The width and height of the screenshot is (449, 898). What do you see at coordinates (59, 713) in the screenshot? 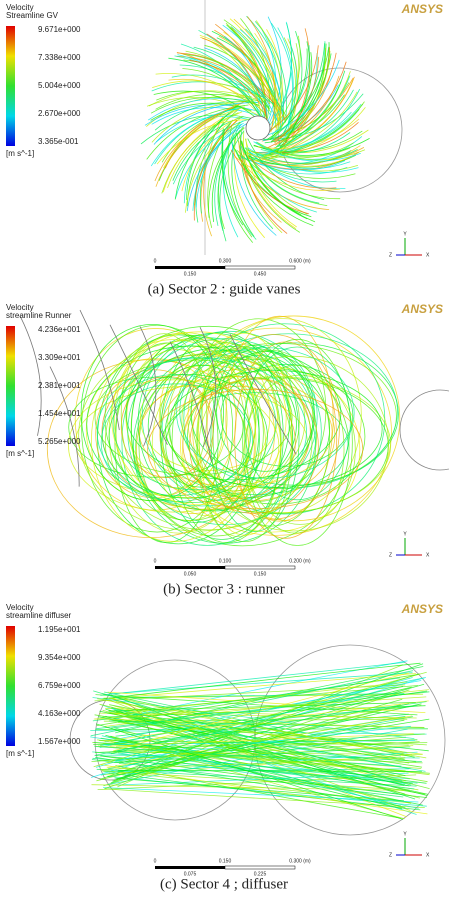
I see `legend-tick: 4.163e+000` at bounding box center [59, 713].